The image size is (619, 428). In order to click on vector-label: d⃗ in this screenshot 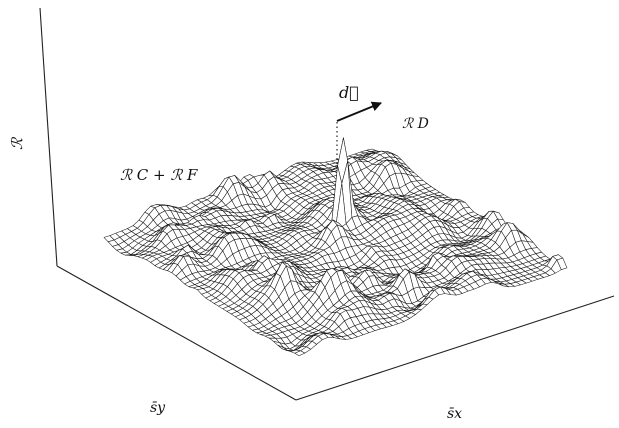, I will do `click(349, 92)`.